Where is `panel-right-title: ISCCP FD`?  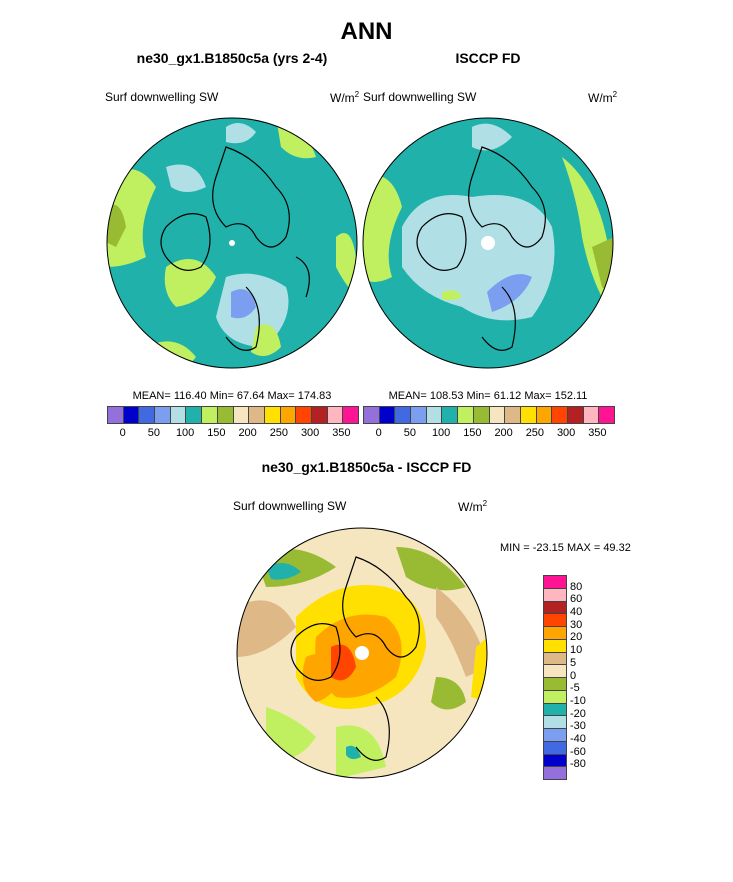
panel-right-title: ISCCP FD is located at coordinates (488, 58).